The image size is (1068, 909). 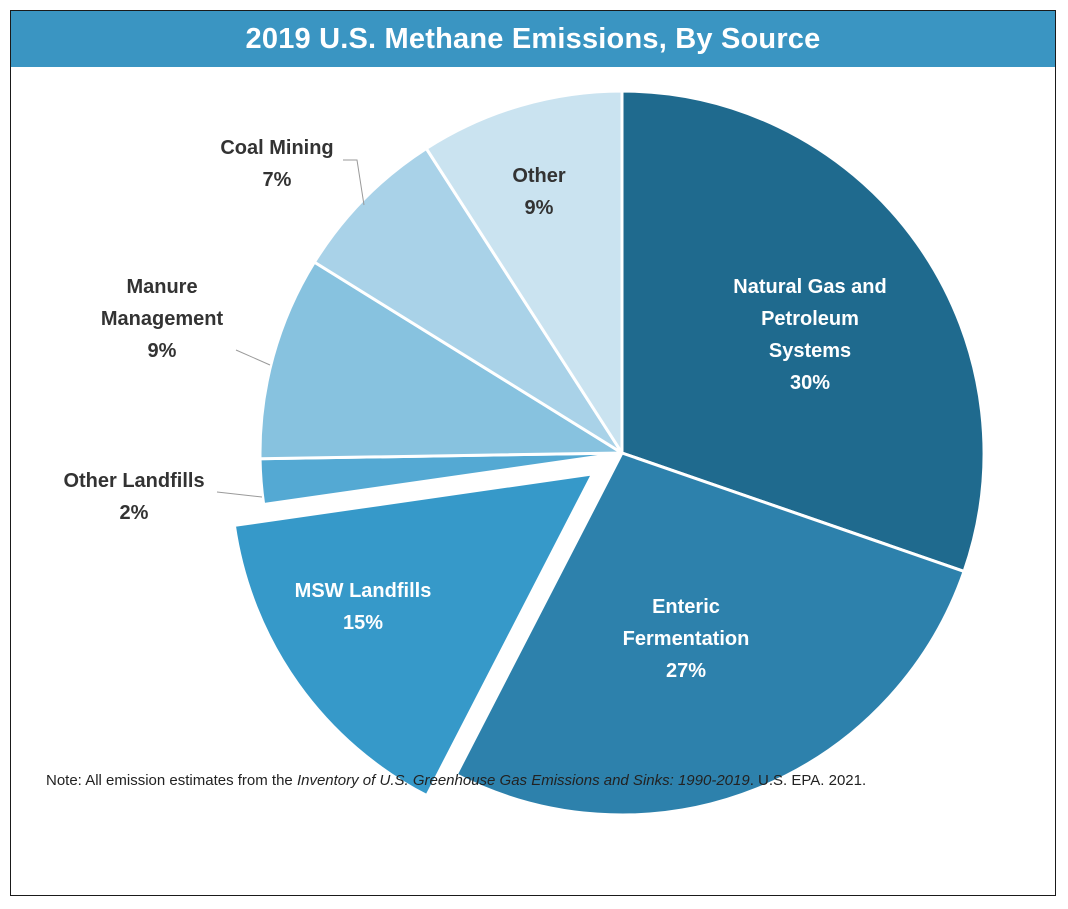 What do you see at coordinates (524, 272) in the screenshot?
I see `pie-slice-other` at bounding box center [524, 272].